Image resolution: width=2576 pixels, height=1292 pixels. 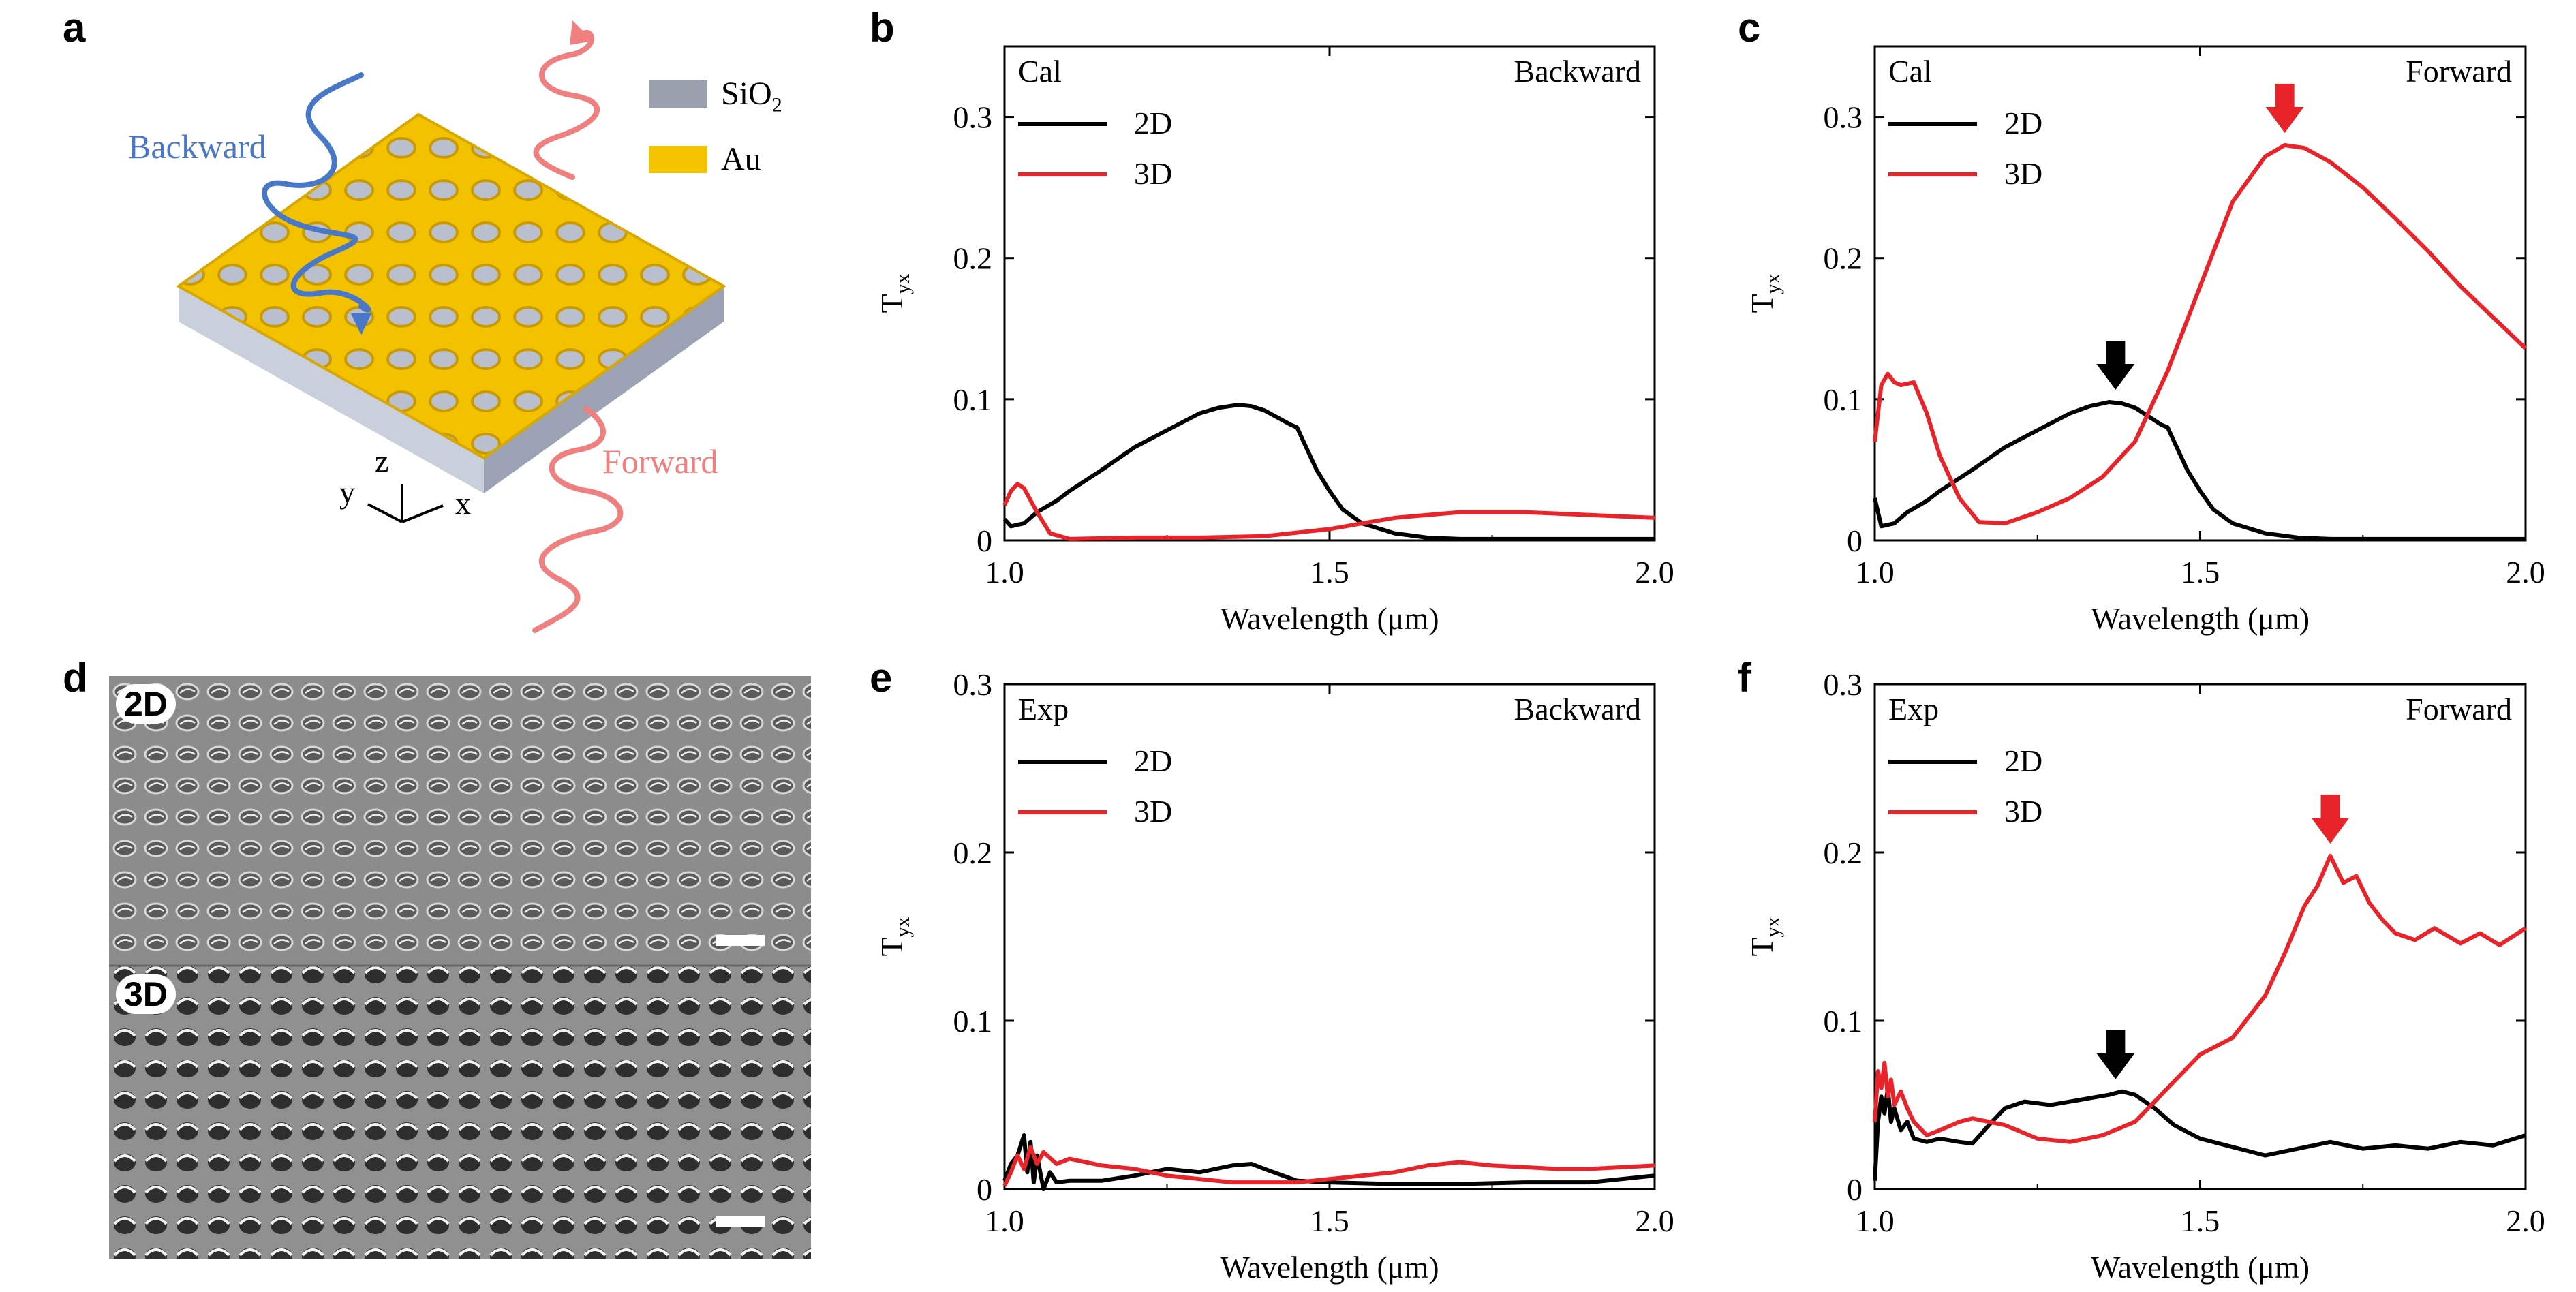 I want to click on sem-label-3d: 3D, so click(x=146, y=994).